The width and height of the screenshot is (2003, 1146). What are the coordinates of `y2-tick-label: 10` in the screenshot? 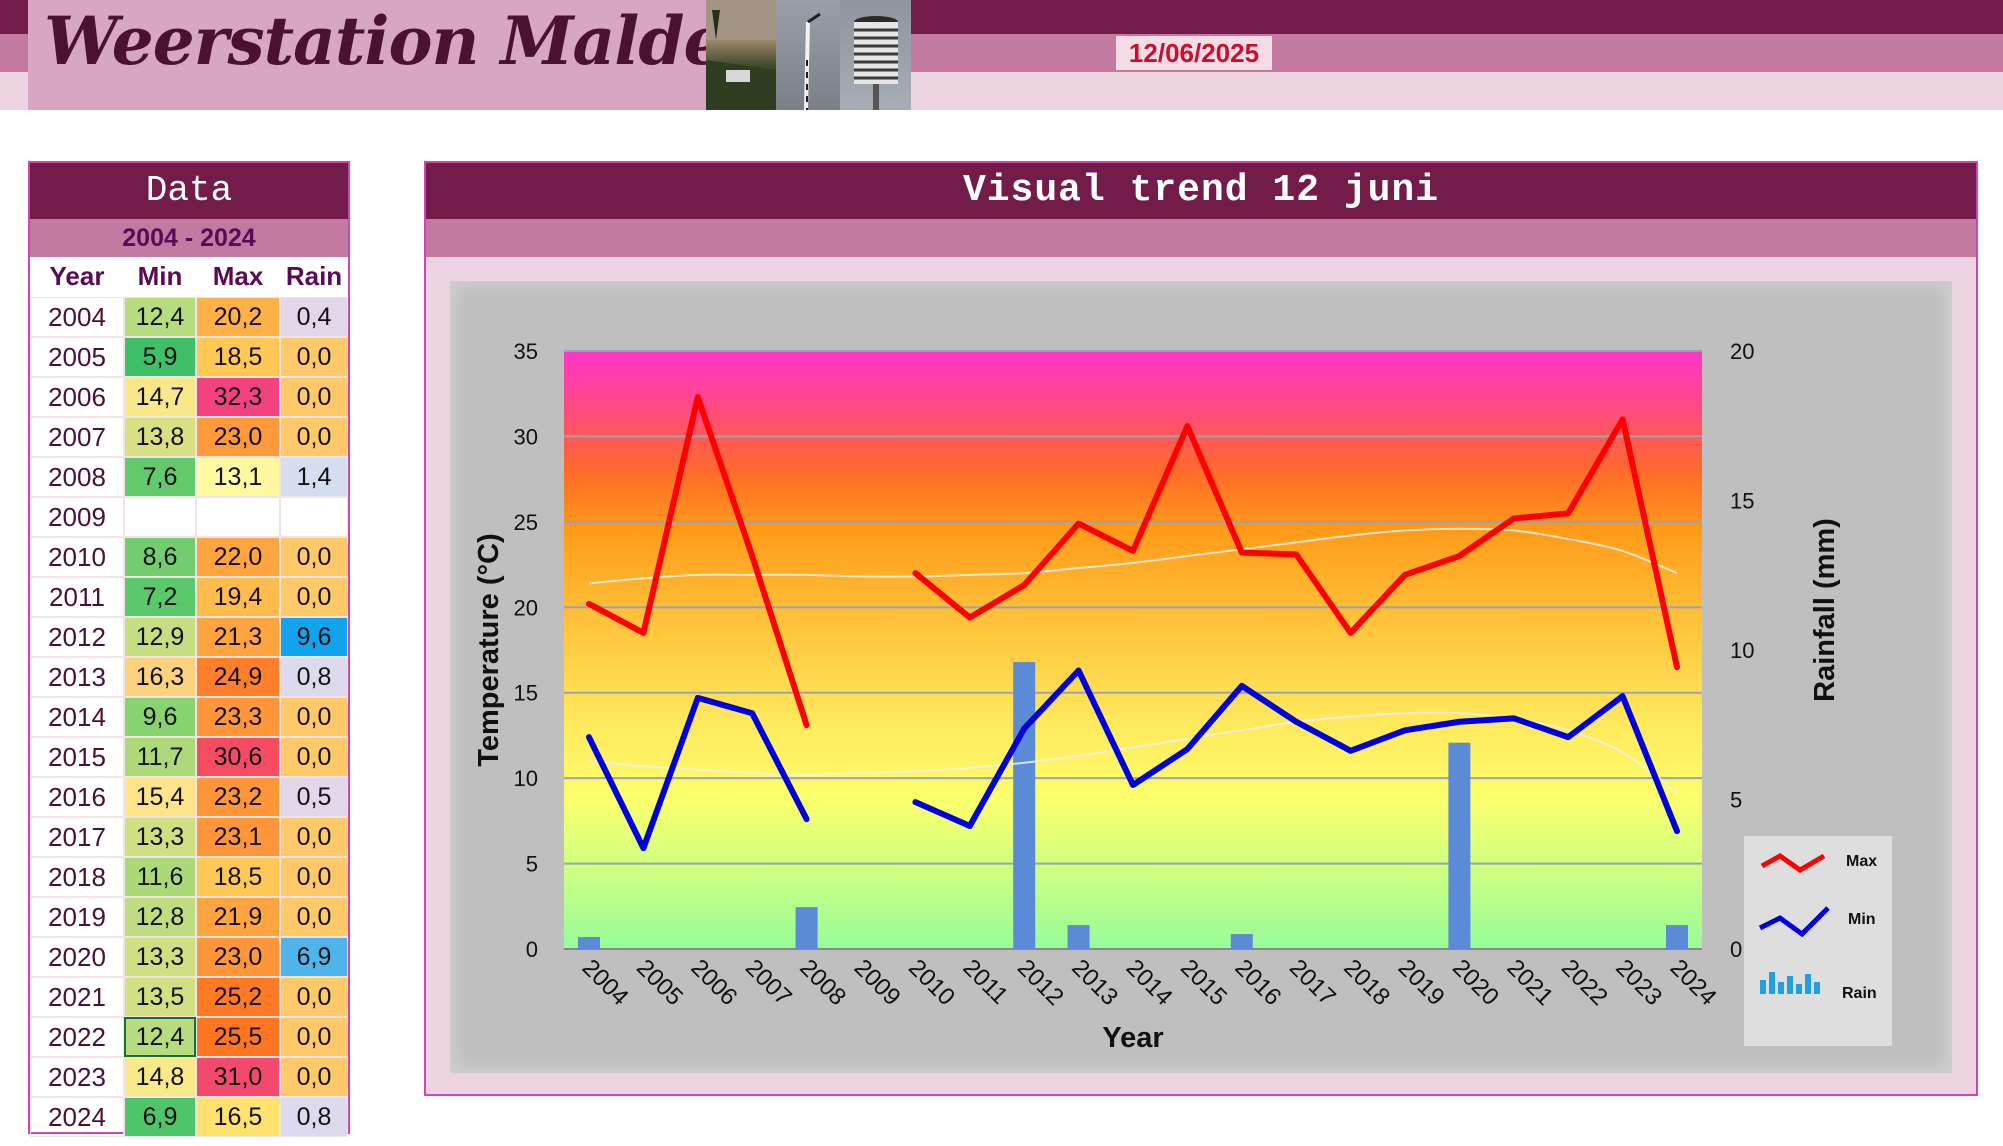 It's located at (1742, 650).